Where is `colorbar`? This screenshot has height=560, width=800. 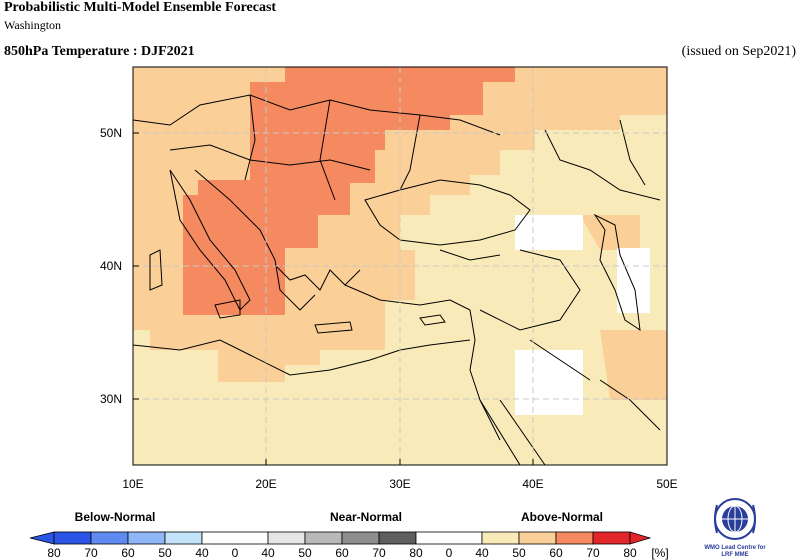
colorbar is located at coordinates (340, 538).